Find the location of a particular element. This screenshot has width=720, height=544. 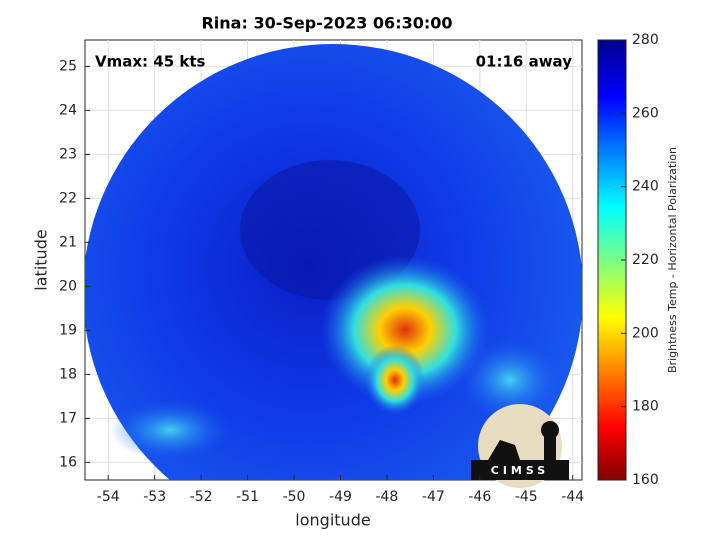

x-axis-label: longitude is located at coordinates (332, 520).